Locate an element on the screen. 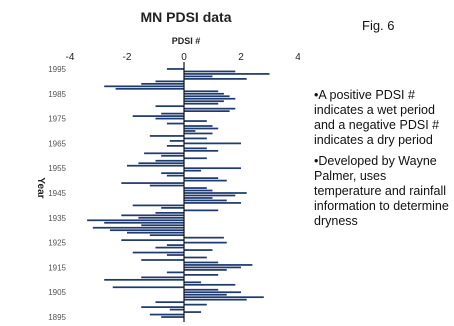 Image resolution: width=454 pixels, height=326 pixels. y-tick-label: 1905 is located at coordinates (57, 292).